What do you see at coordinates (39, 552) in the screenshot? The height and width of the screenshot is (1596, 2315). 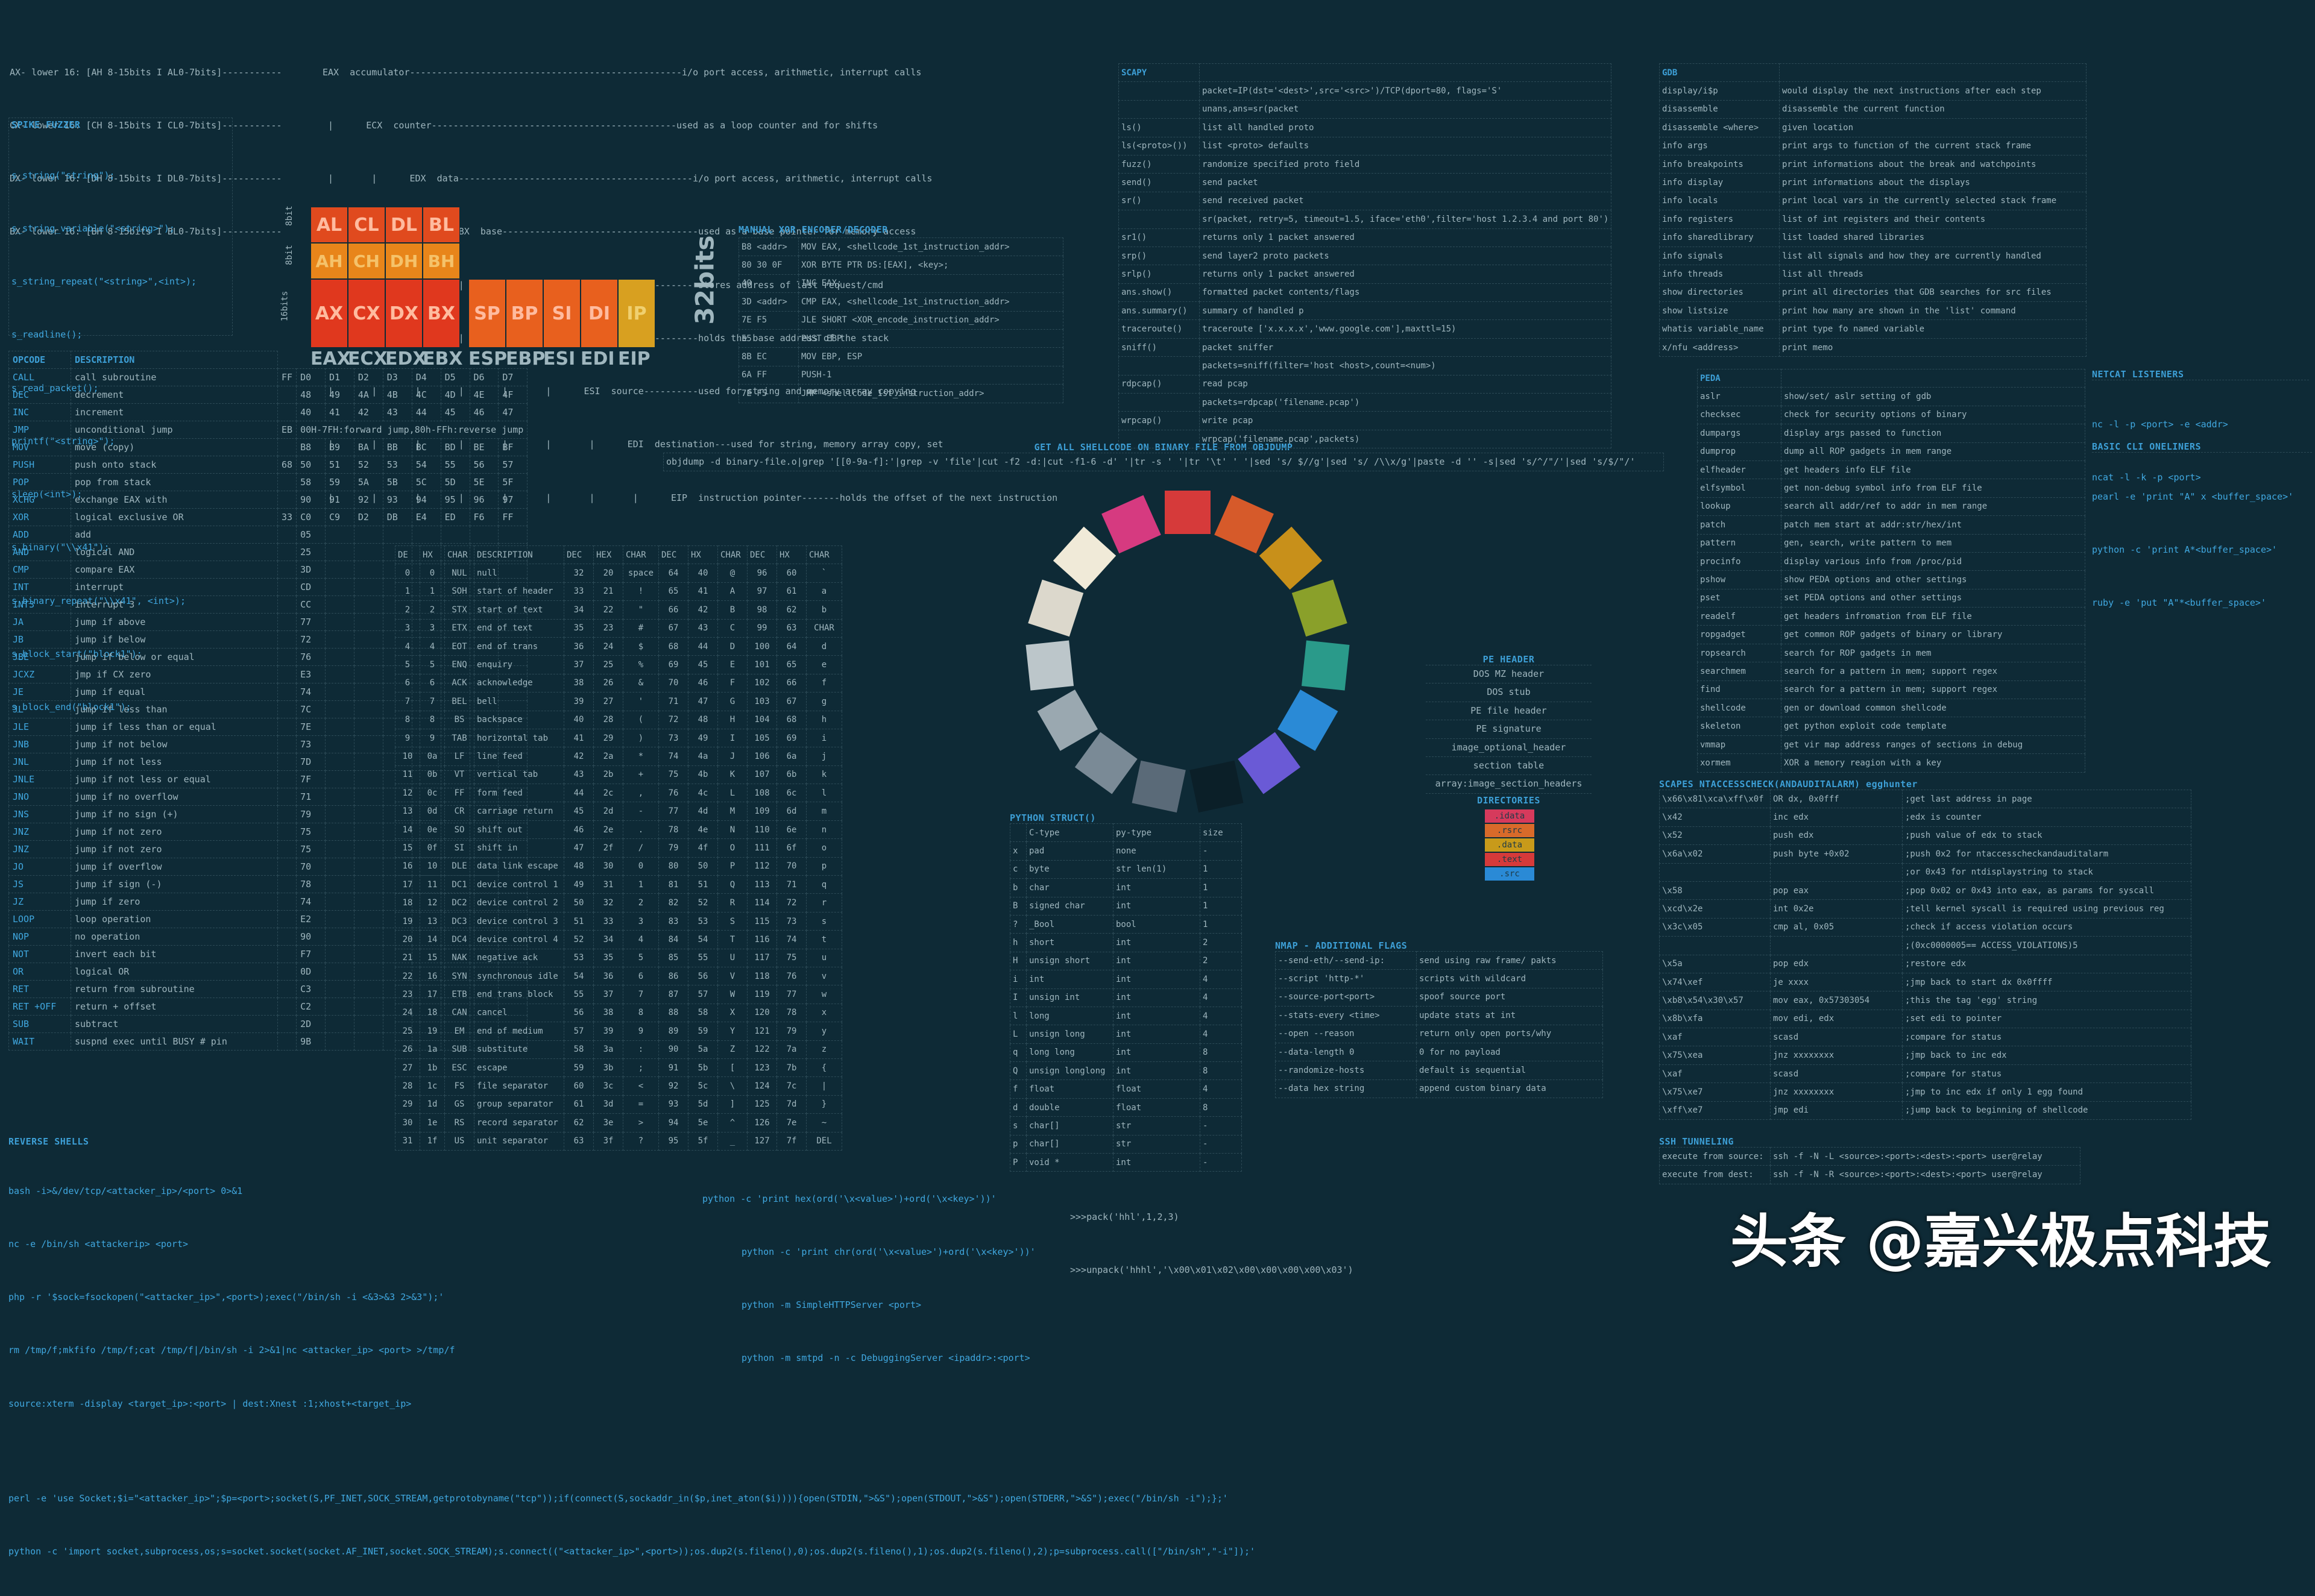 I see `opcode-mnemonic: AND` at bounding box center [39, 552].